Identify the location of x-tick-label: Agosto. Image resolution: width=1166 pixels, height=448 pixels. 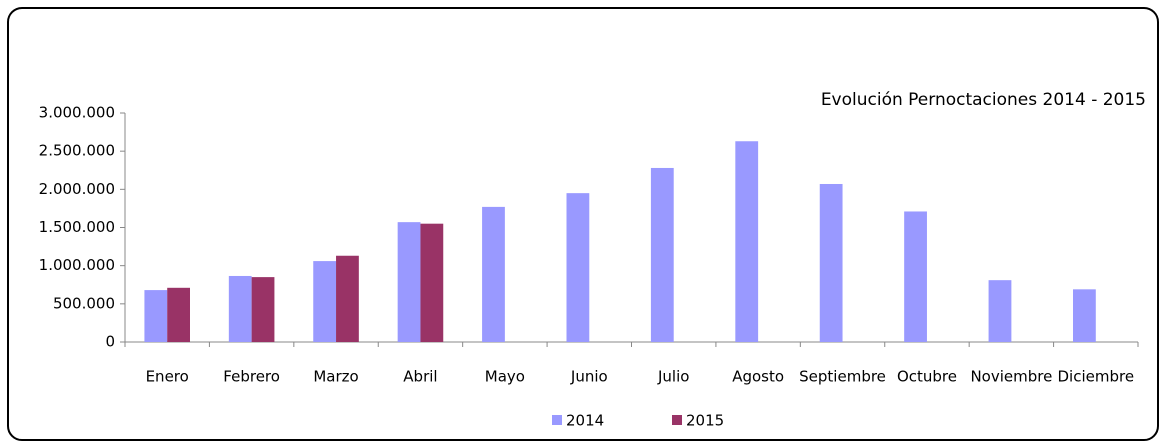
(758, 377).